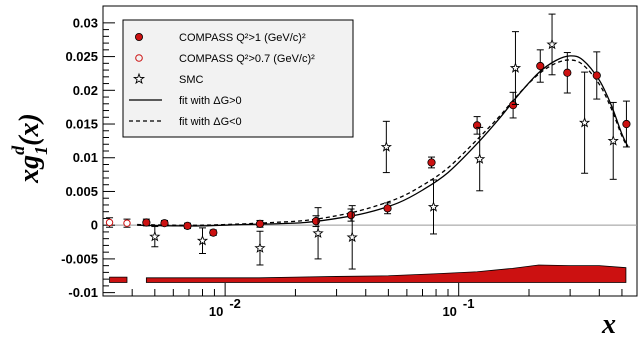  What do you see at coordinates (608, 323) in the screenshot?
I see `x-axis-title: x` at bounding box center [608, 323].